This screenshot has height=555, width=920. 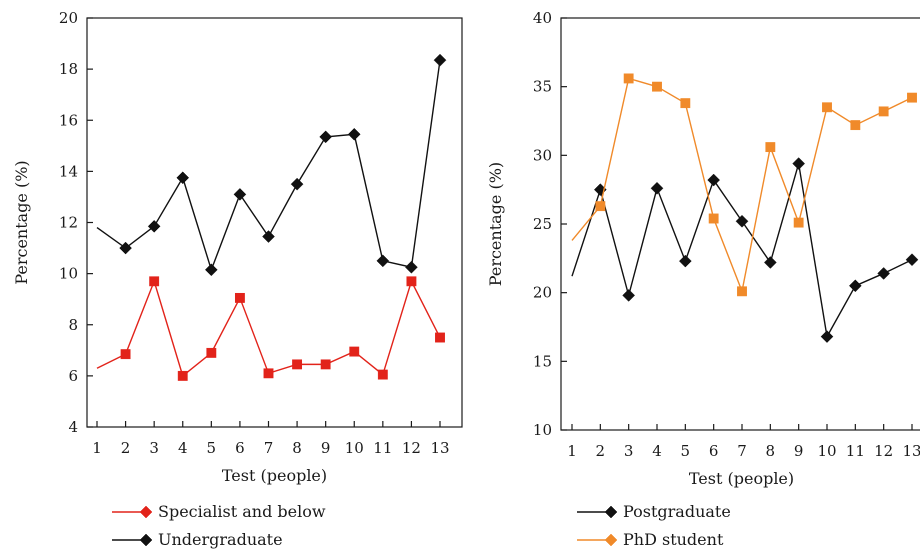 What do you see at coordinates (677, 511) in the screenshot?
I see `legend-label: Postgraduate` at bounding box center [677, 511].